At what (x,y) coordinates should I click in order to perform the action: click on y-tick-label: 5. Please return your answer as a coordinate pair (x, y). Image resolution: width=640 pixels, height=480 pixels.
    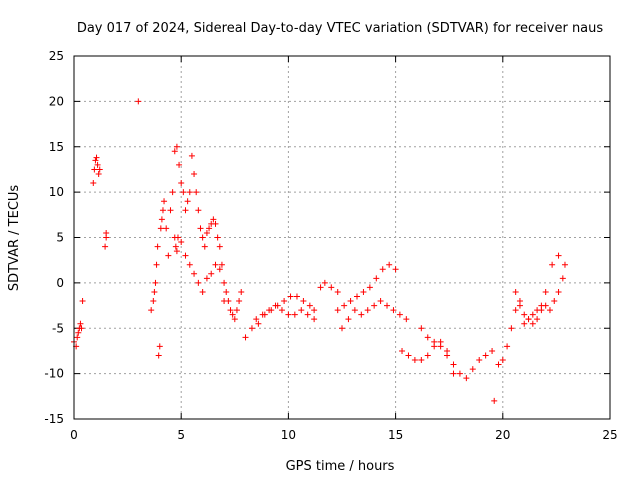
    Looking at the image, I should click on (60, 238).